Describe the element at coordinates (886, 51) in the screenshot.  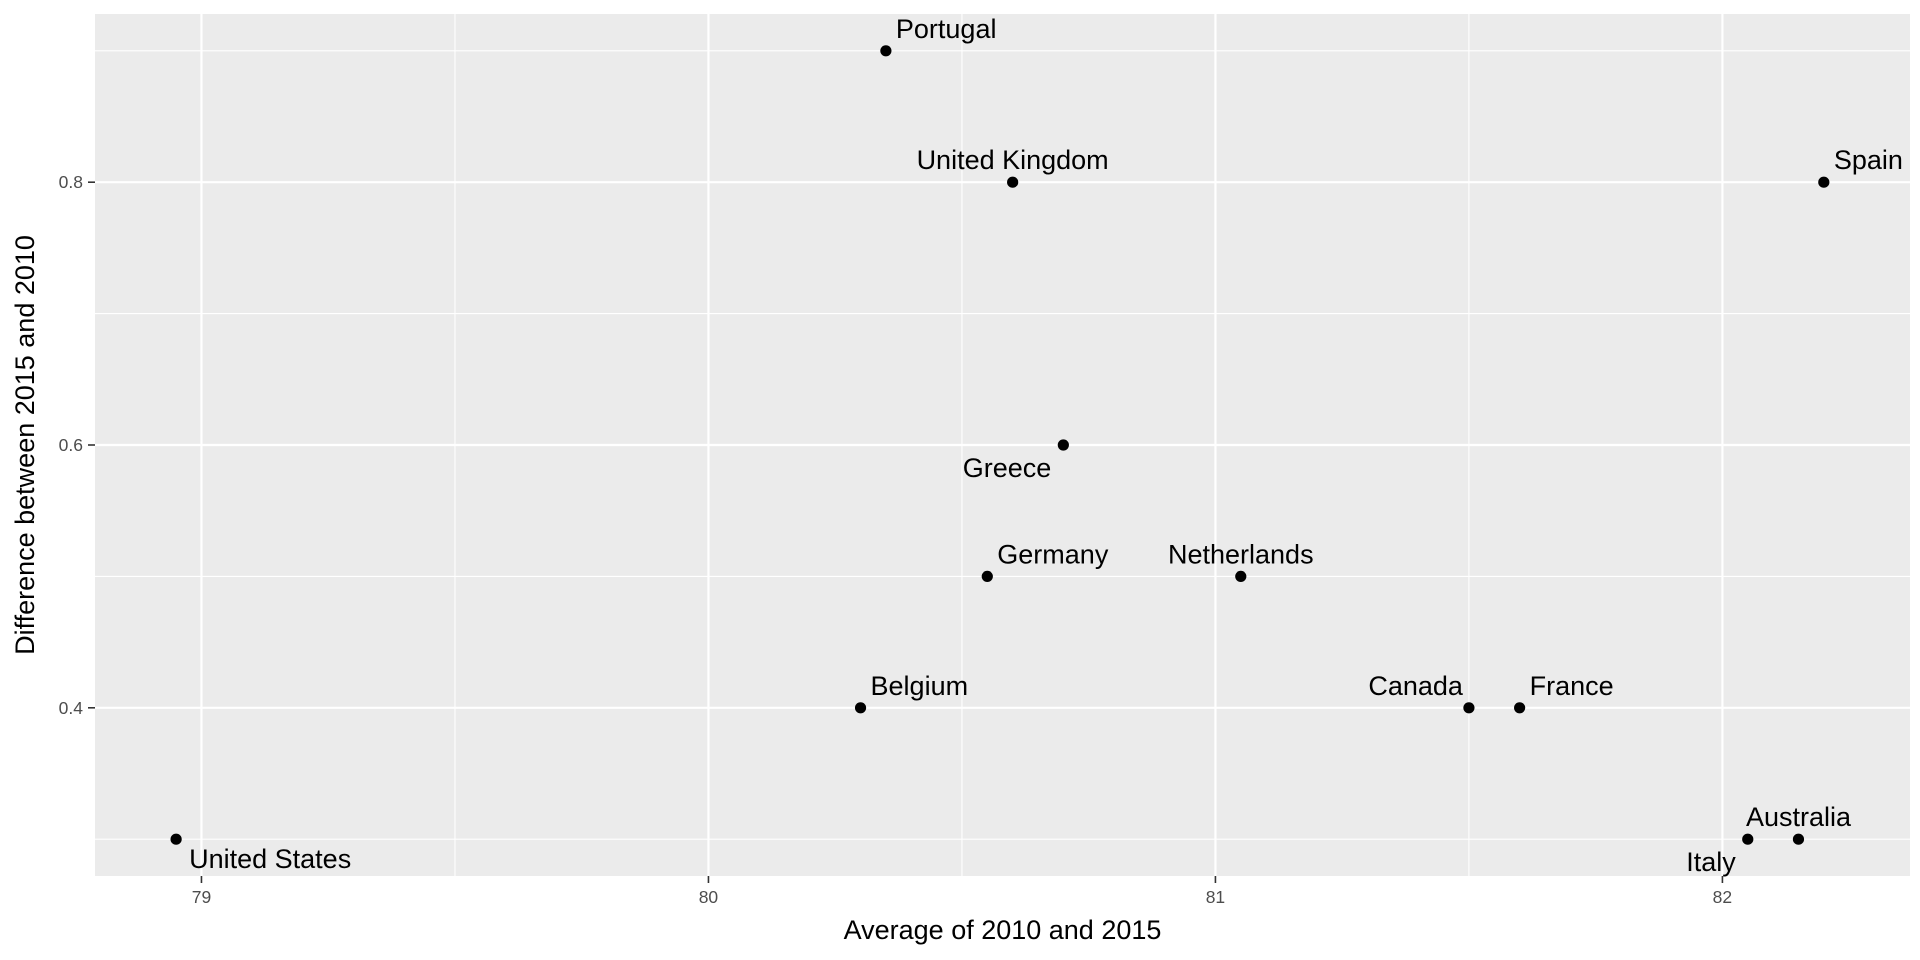
I see `point-portugal` at that location.